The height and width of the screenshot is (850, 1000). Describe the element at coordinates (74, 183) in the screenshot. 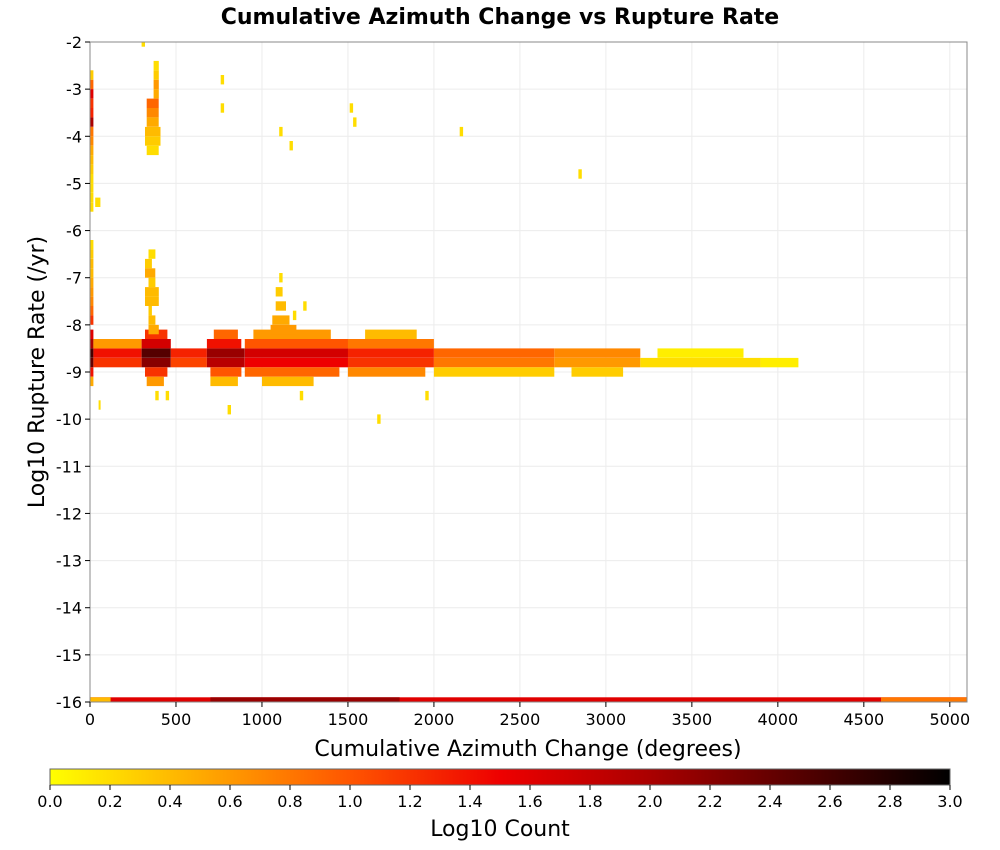

I see `y-tick-label: -5` at that location.